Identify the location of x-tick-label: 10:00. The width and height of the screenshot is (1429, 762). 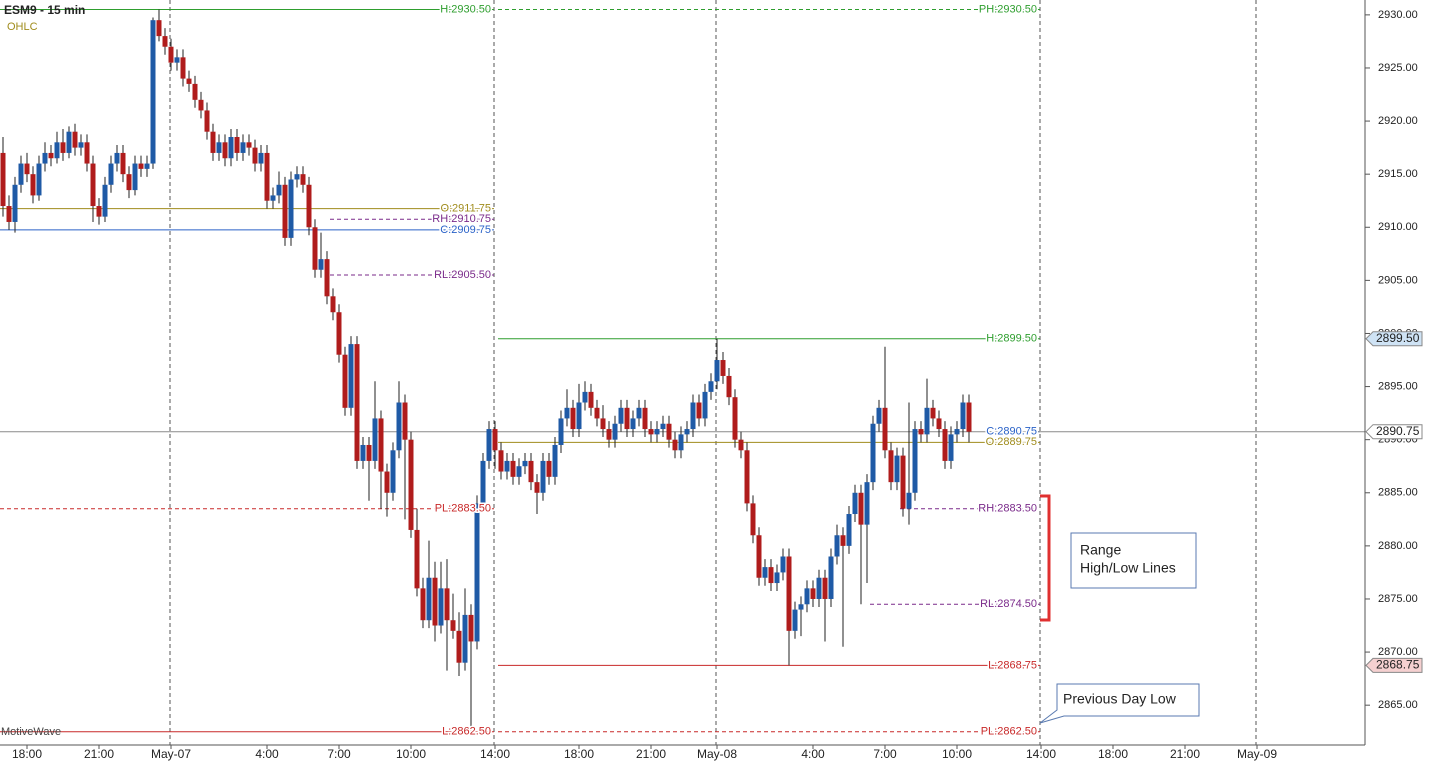
(411, 754).